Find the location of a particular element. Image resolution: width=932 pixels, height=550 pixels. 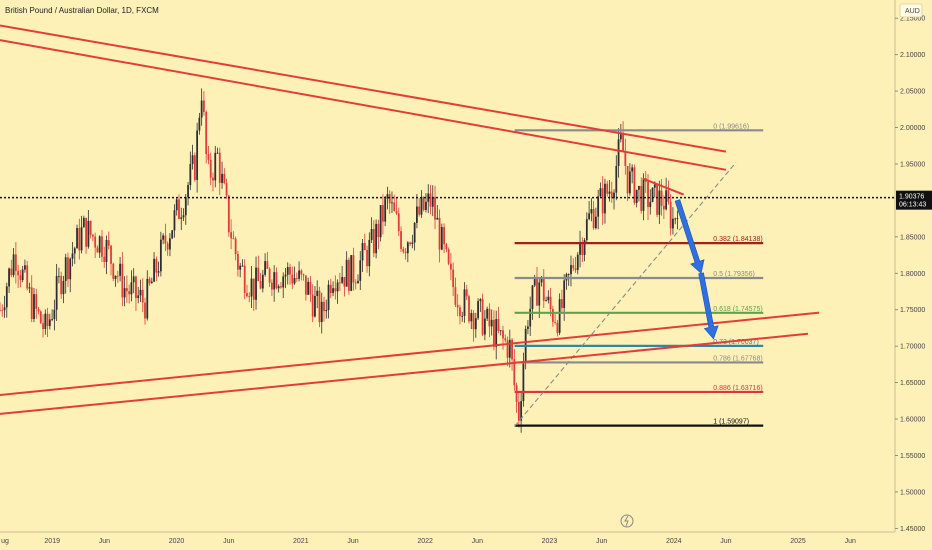

fib-level-label: 0.618 (1.74575) is located at coordinates (737, 309).